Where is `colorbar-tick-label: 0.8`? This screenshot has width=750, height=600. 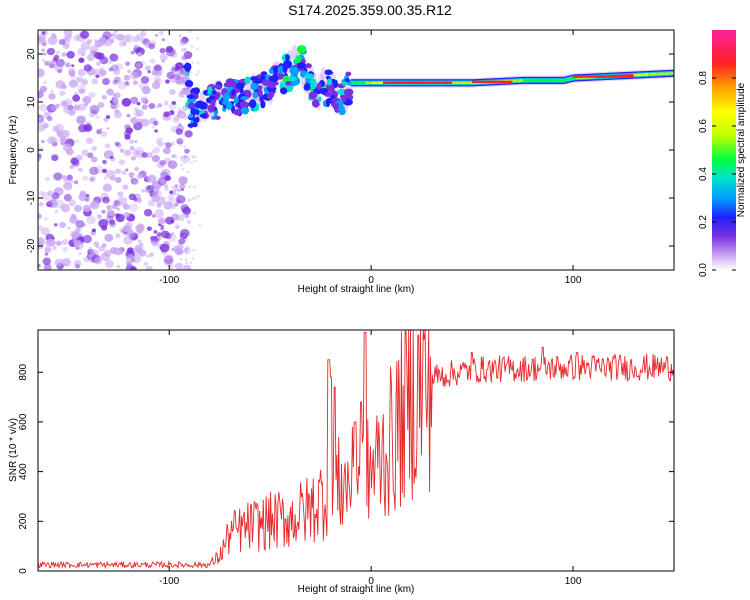
colorbar-tick-label: 0.8 is located at coordinates (703, 78).